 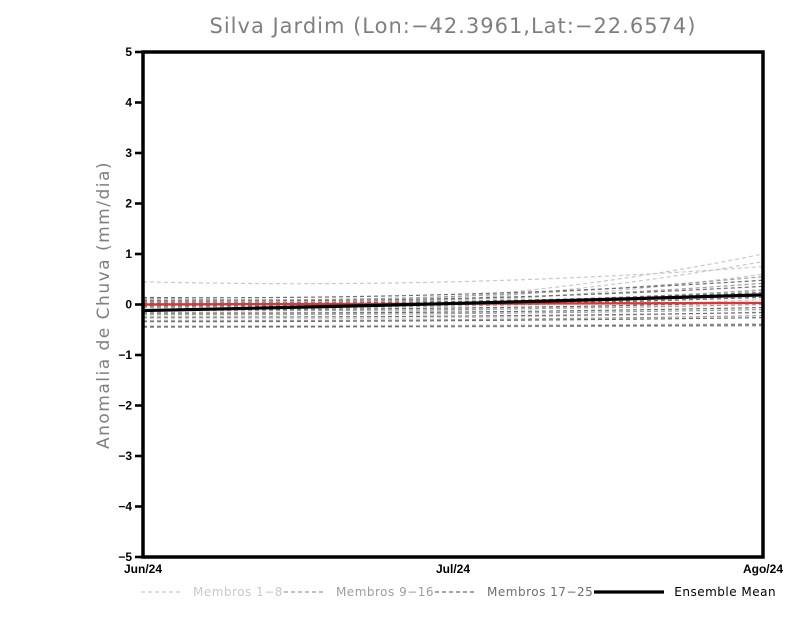 I want to click on legend-item: Ensemble Mean, so click(x=684, y=592).